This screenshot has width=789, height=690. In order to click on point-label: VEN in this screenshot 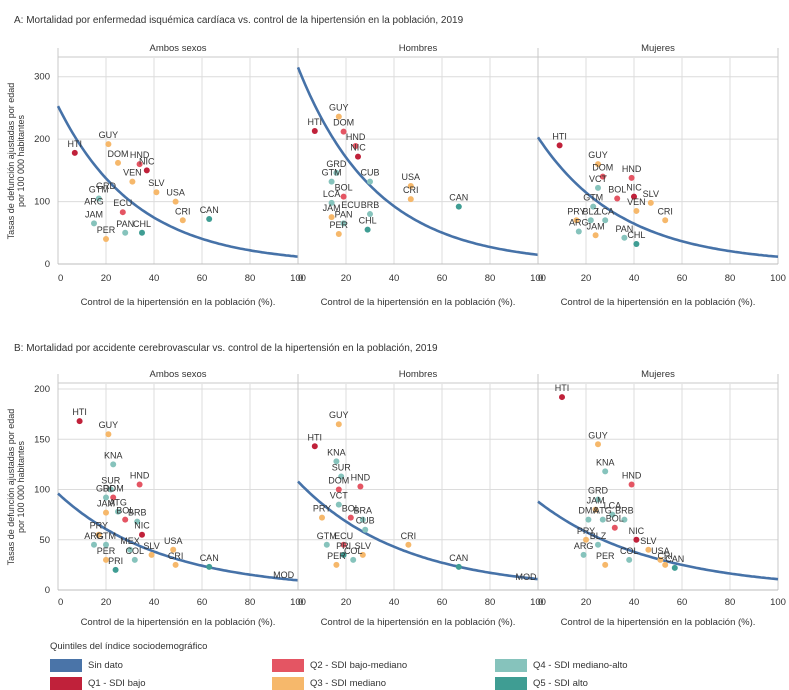, I will do `click(132, 173)`.